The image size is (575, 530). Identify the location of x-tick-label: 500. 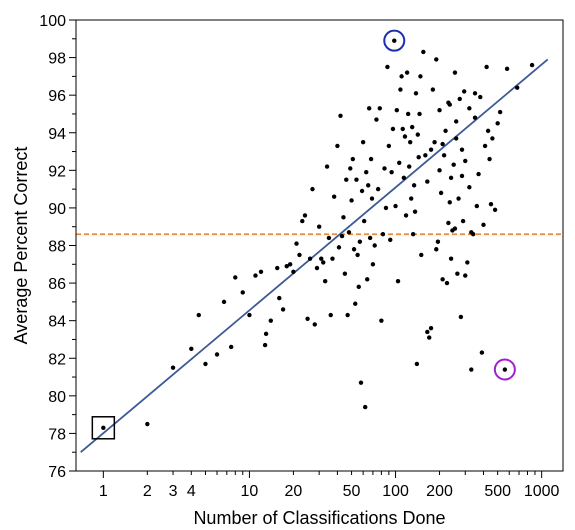
(497, 491).